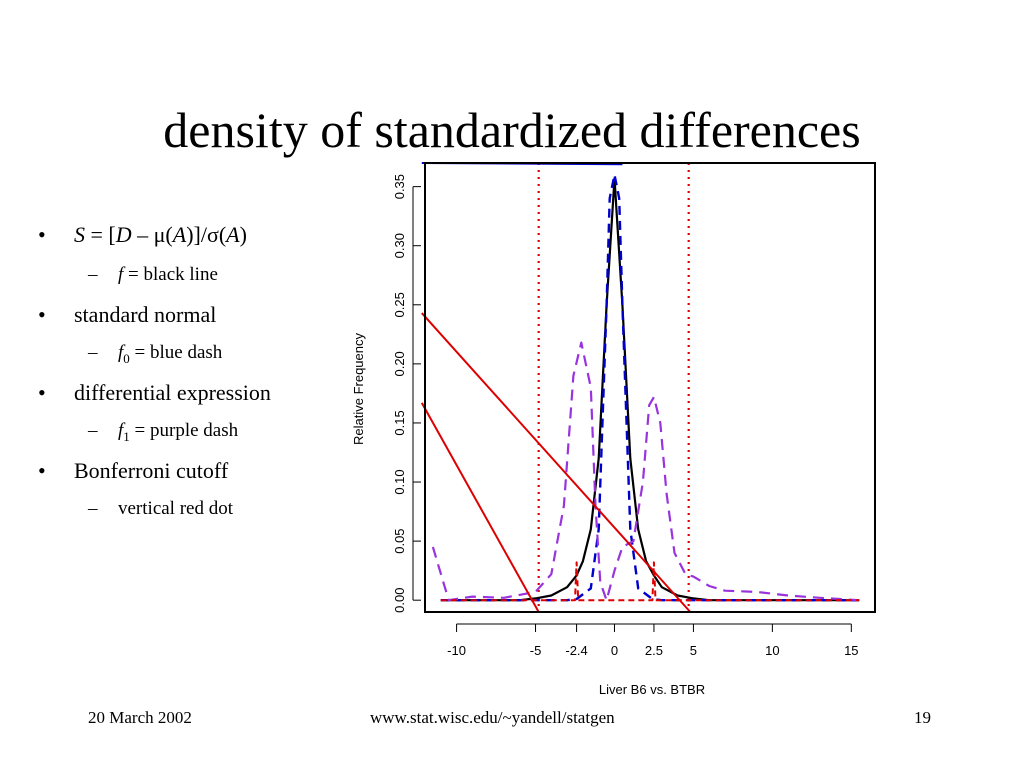 This screenshot has height=768, width=1024. Describe the element at coordinates (399, 481) in the screenshot. I see `y-tick-label: 0.10` at that location.